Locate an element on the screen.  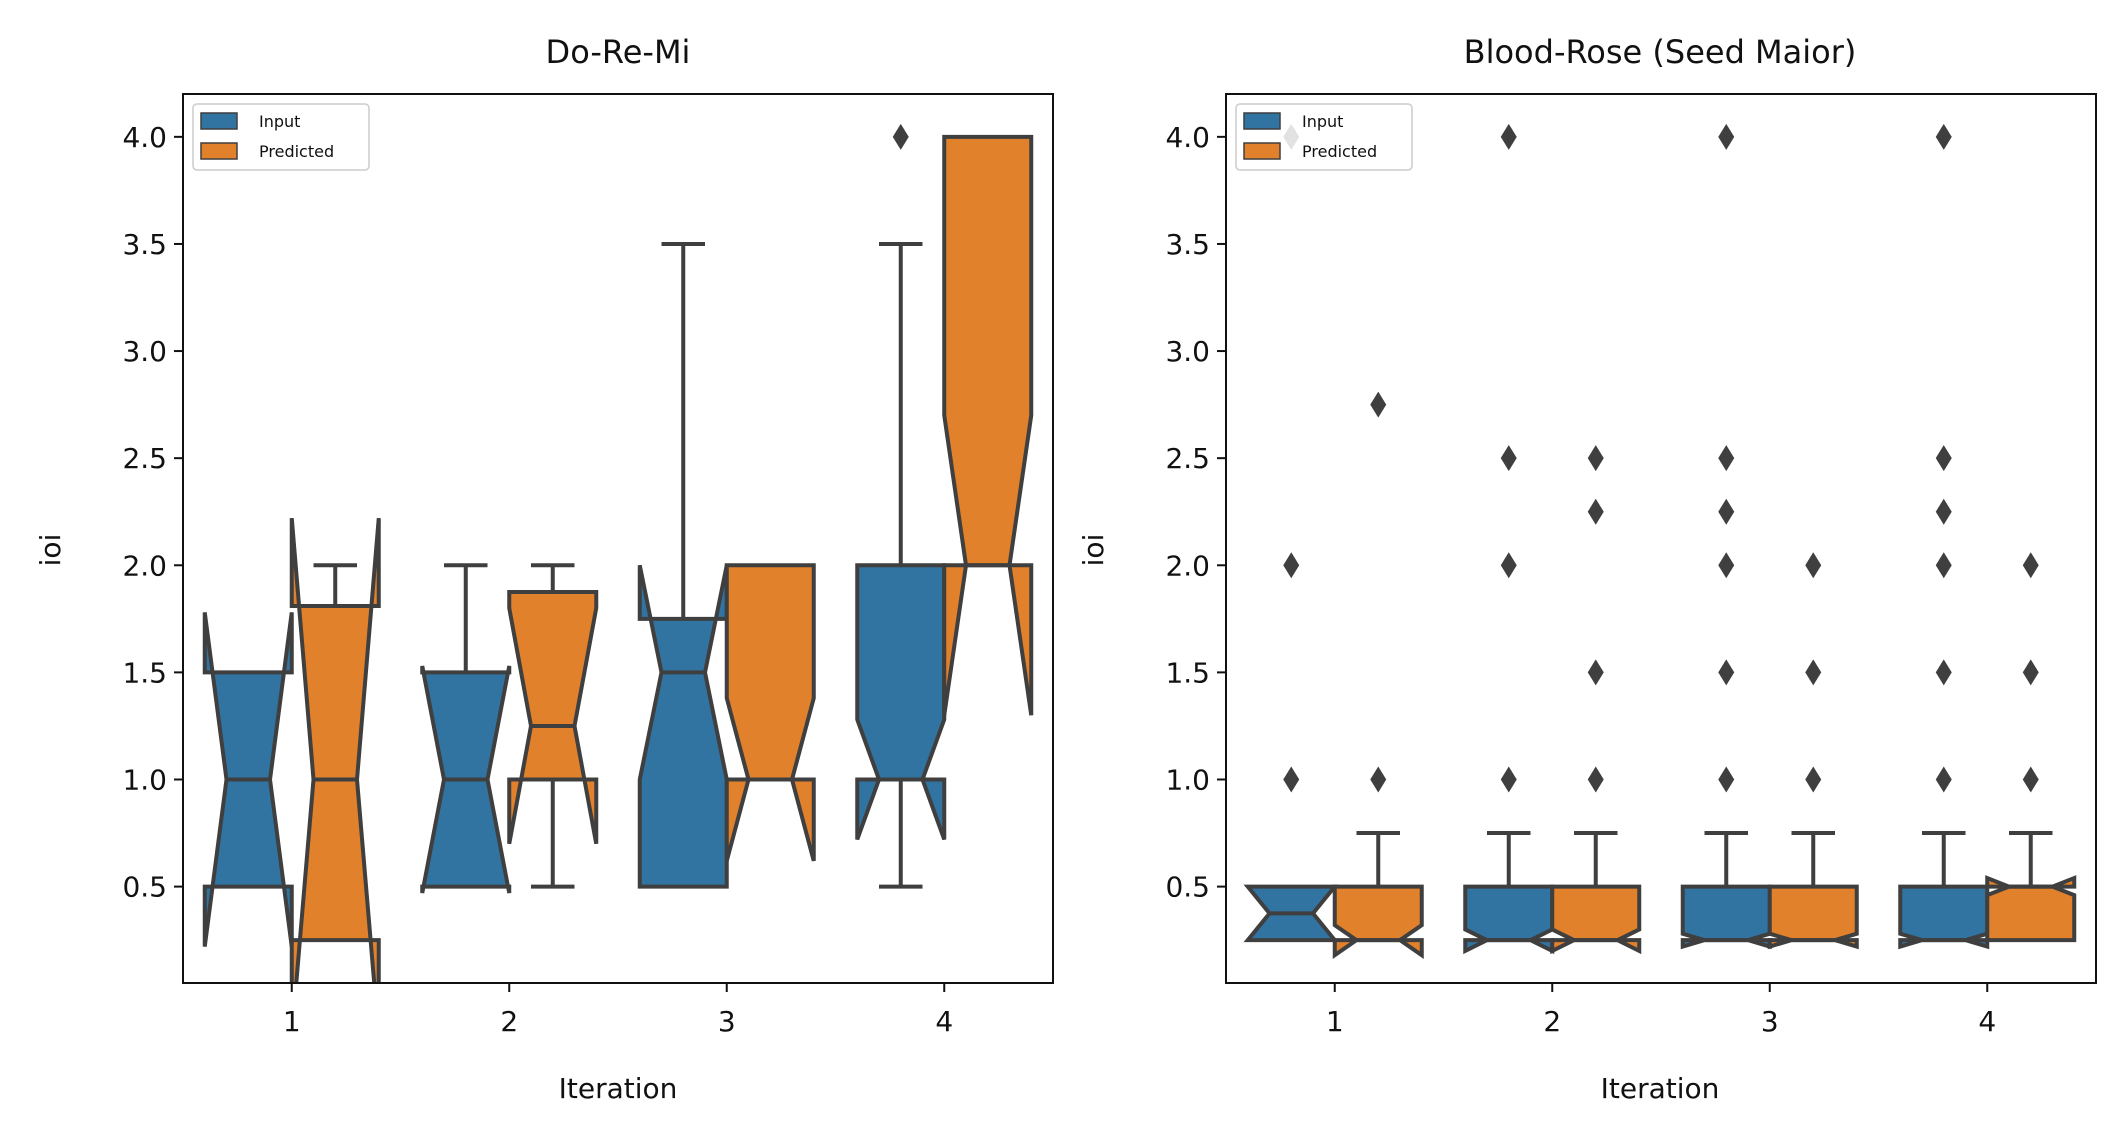
chart-title: Do-Re-Mi is located at coordinates (618, 52).